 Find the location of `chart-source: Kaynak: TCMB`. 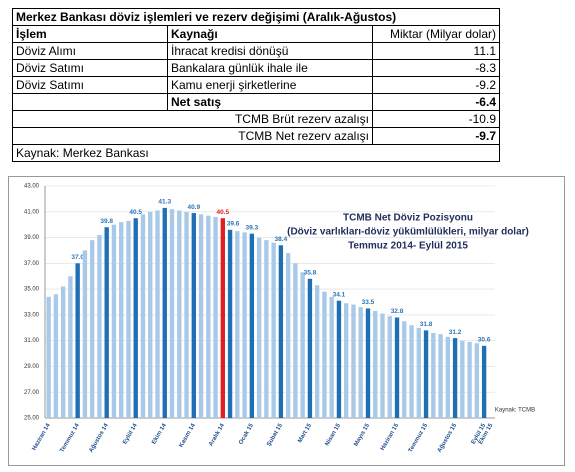

chart-source: Kaynak: TCMB is located at coordinates (515, 411).